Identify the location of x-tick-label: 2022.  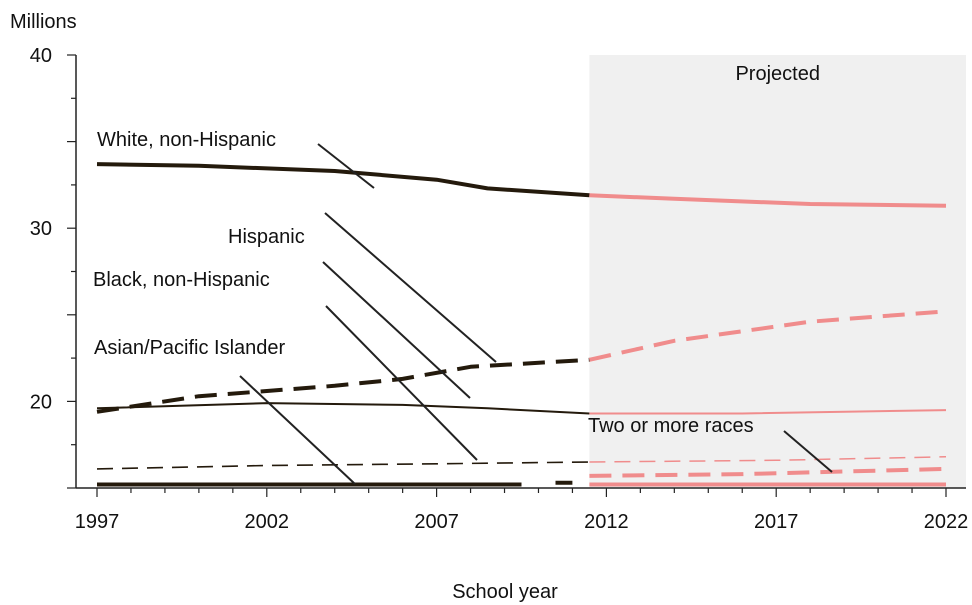
(946, 522).